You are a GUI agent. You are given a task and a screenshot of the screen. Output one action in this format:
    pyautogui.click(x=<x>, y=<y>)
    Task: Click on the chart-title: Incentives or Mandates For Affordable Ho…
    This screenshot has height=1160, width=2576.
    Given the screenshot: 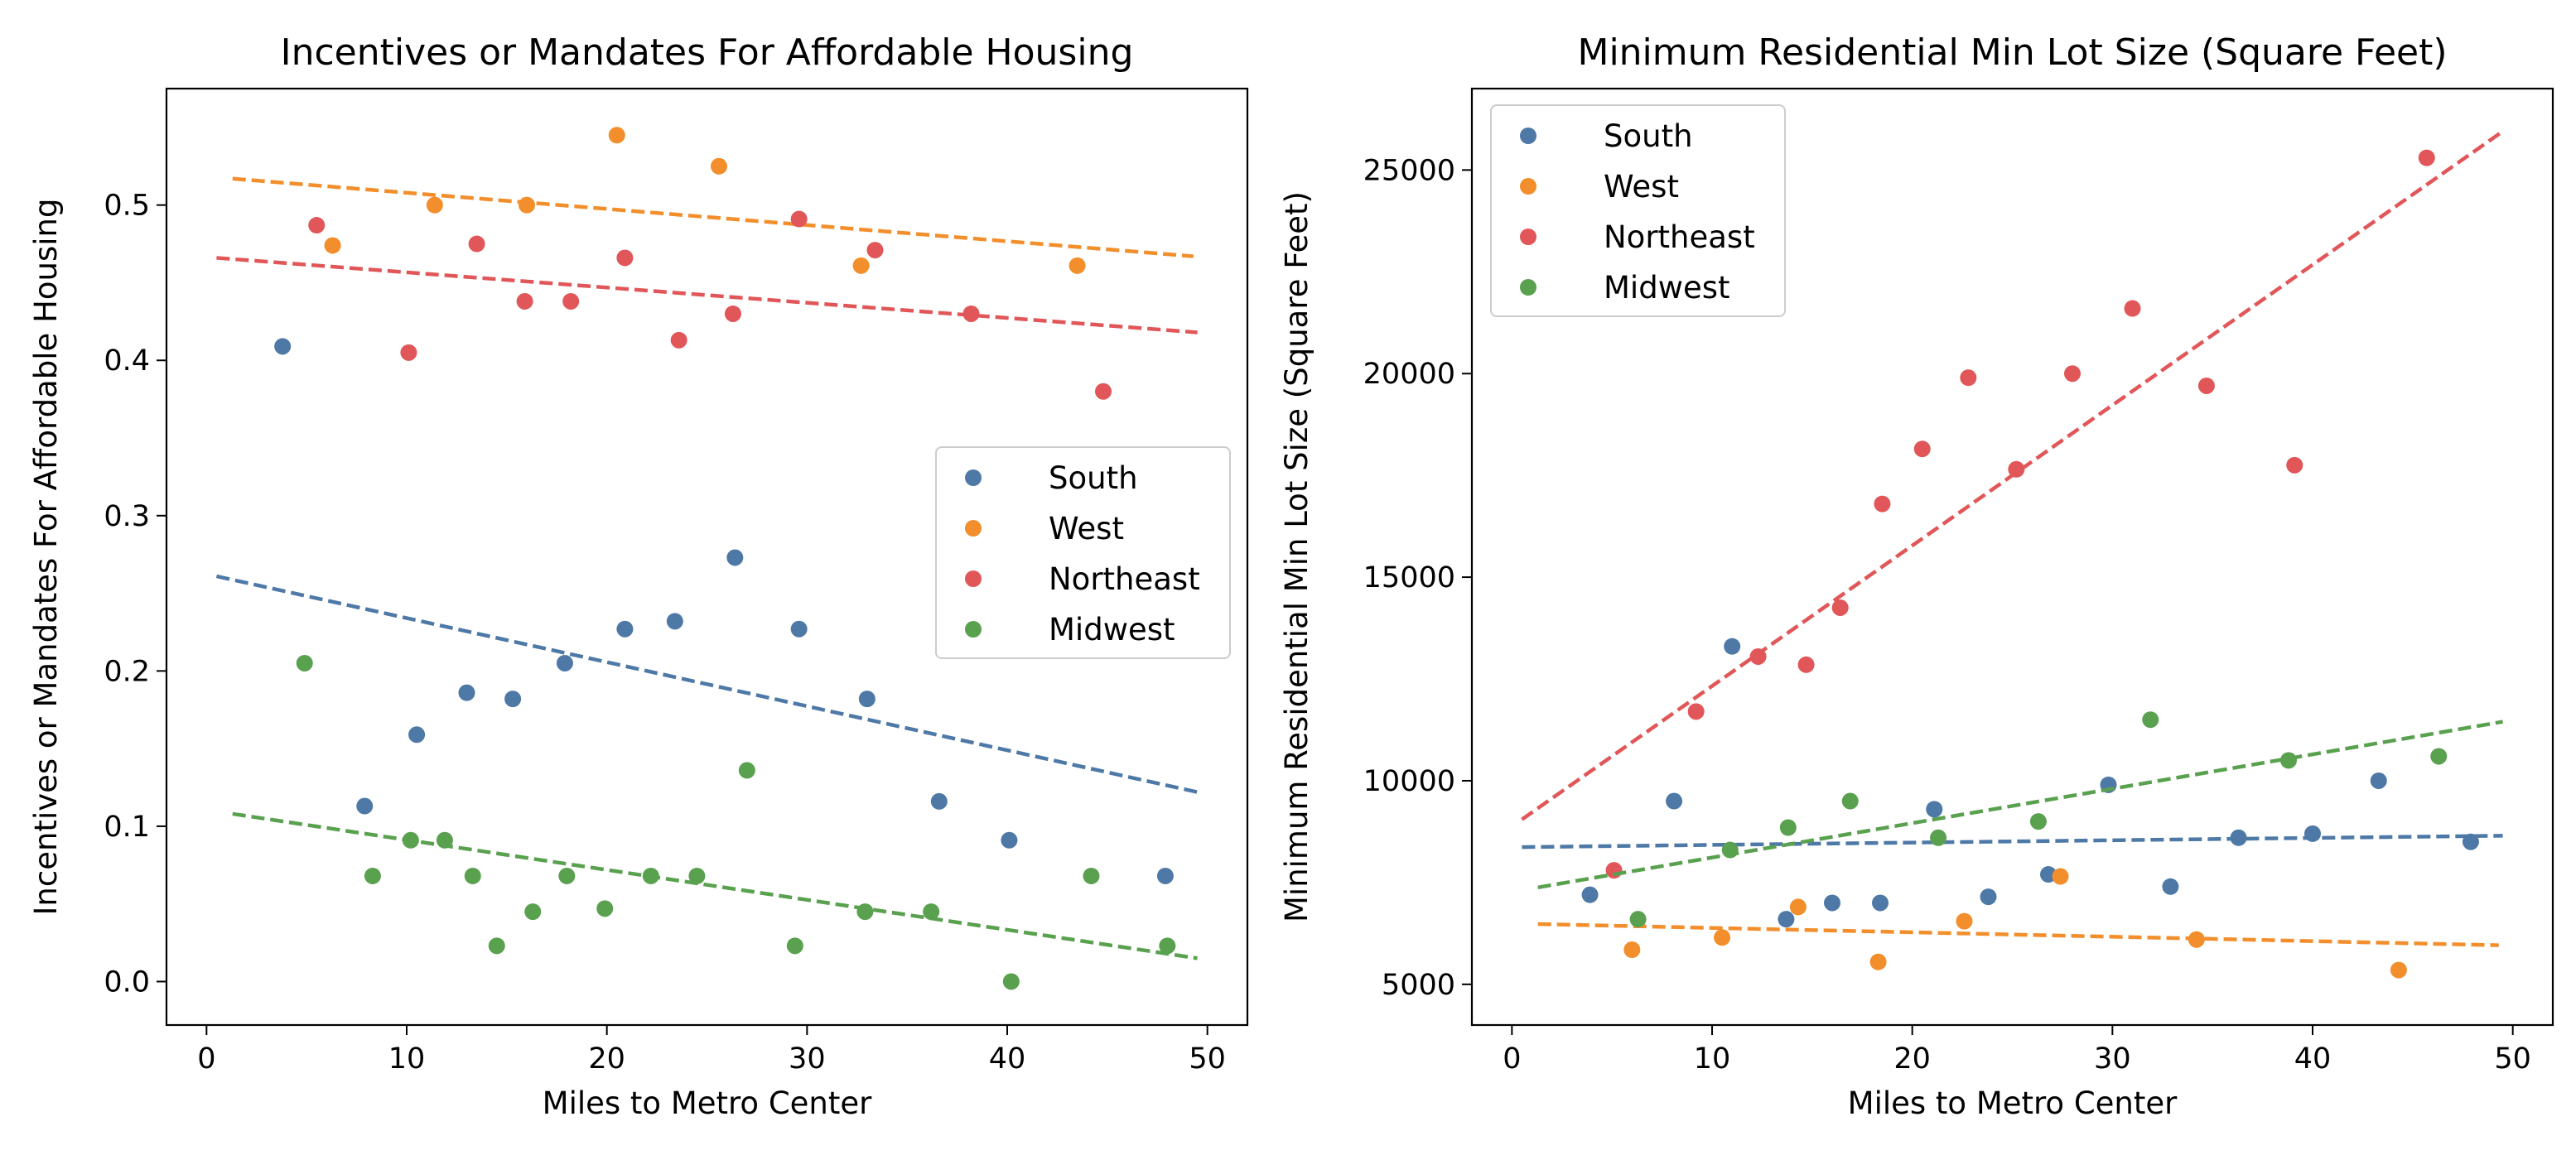 What is the action you would take?
    pyautogui.click(x=707, y=52)
    